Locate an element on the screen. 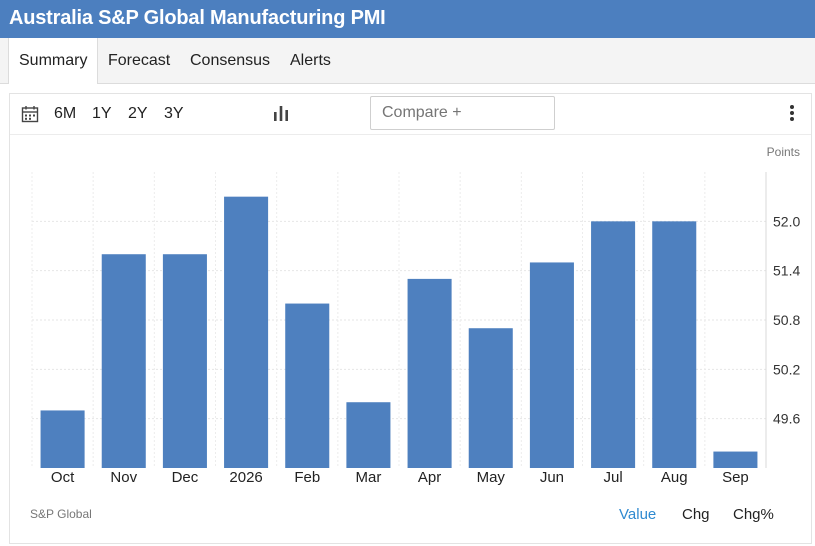 The width and height of the screenshot is (815, 546). calendar-icon is located at coordinates (30, 114).